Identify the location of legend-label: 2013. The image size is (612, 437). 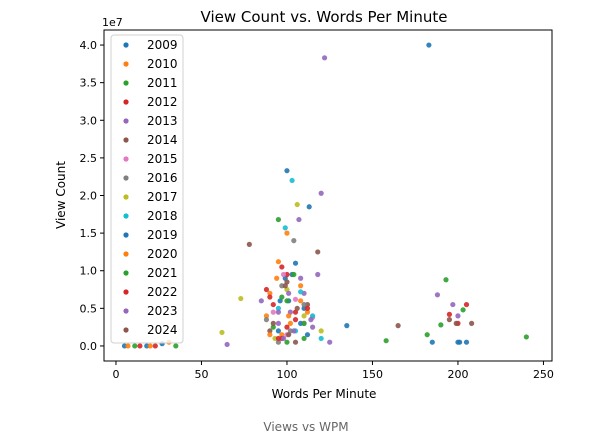
(162, 121).